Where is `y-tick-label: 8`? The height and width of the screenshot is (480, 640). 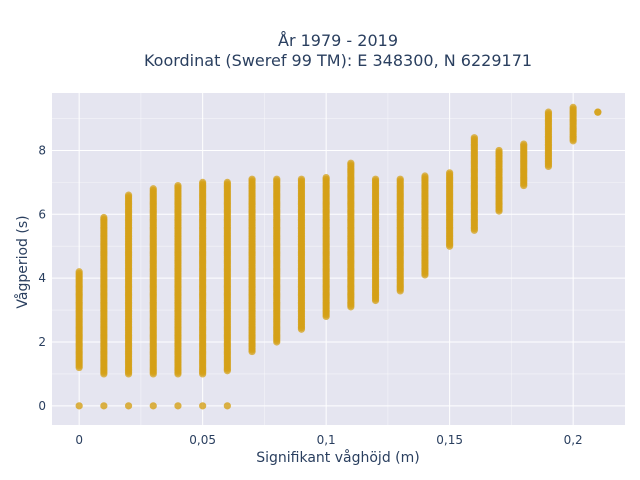
y-tick-label: 8 is located at coordinates (42, 150).